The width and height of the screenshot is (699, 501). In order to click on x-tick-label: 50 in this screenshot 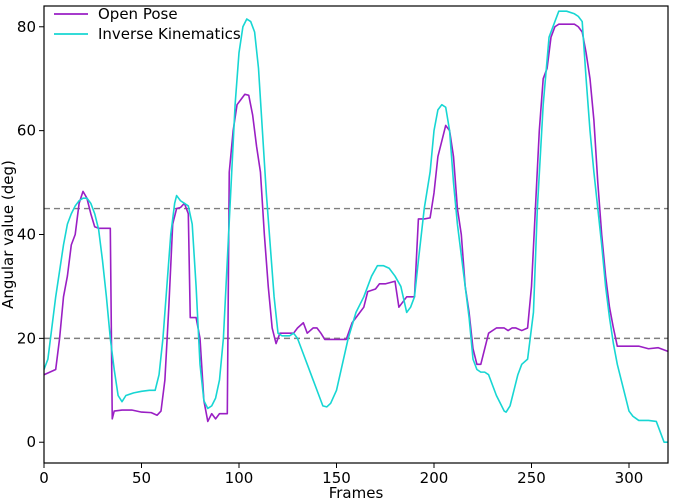, I will do `click(141, 478)`.